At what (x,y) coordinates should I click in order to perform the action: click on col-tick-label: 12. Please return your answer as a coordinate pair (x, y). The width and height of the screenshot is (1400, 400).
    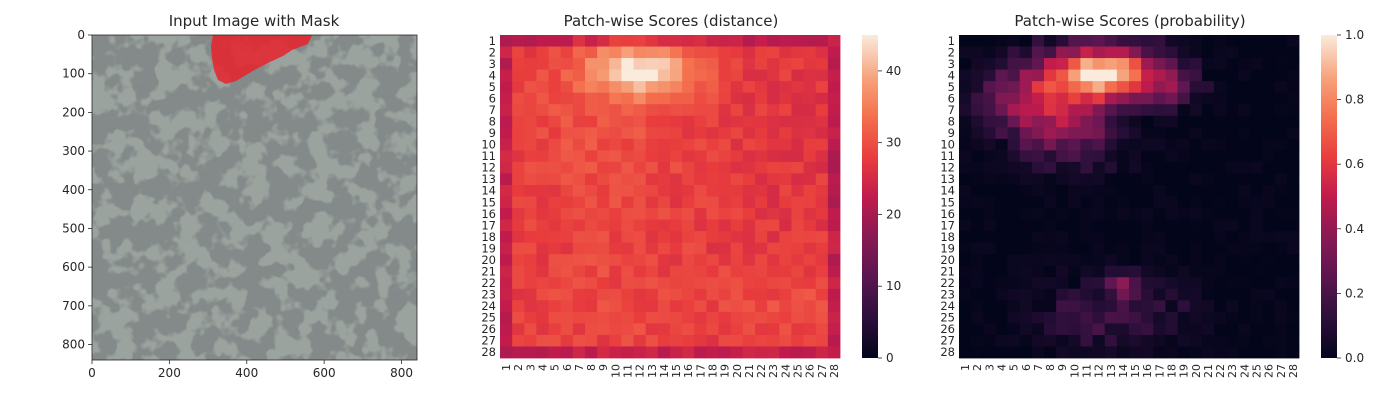
    Looking at the image, I should click on (1099, 371).